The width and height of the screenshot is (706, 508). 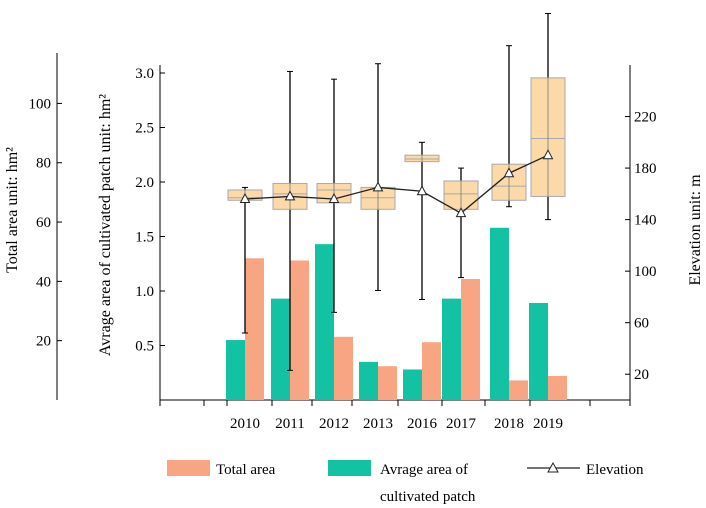 I want to click on x-tick-label-2010: 2010, so click(x=245, y=424).